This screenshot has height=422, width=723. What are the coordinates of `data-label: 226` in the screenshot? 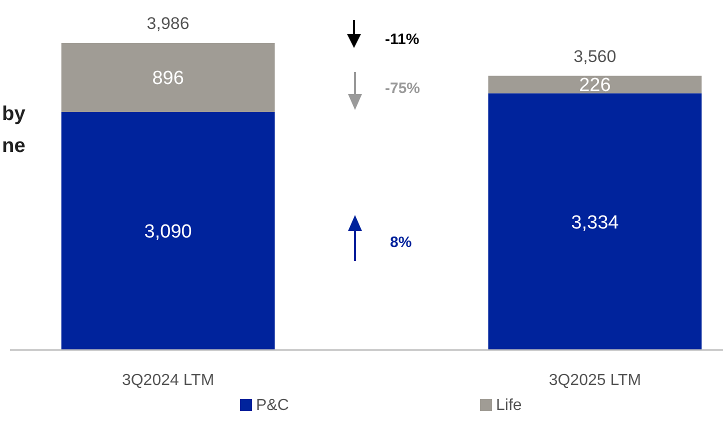 It's located at (595, 85).